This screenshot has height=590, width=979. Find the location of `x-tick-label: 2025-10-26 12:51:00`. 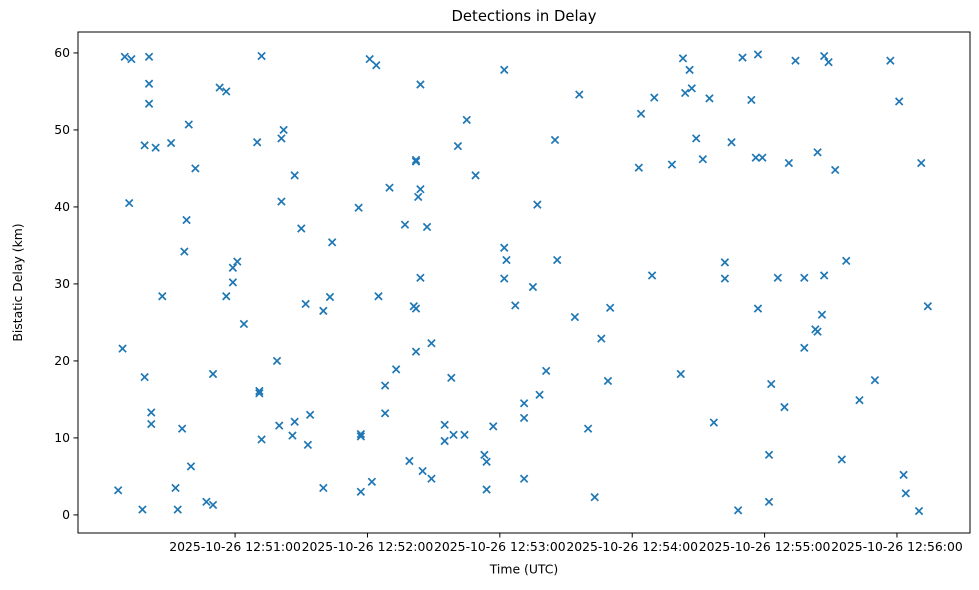

x-tick-label: 2025-10-26 12:51:00 is located at coordinates (235, 546).